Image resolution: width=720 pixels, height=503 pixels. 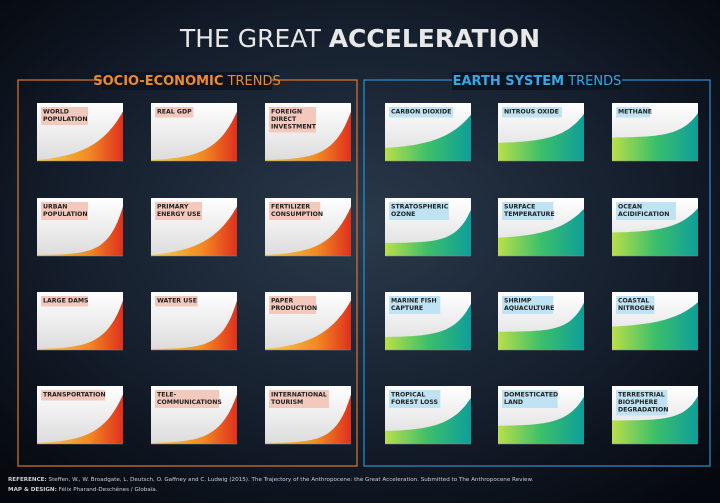 I want to click on chart-tile: TELE-COMMUNICATIONS, so click(x=194, y=415).